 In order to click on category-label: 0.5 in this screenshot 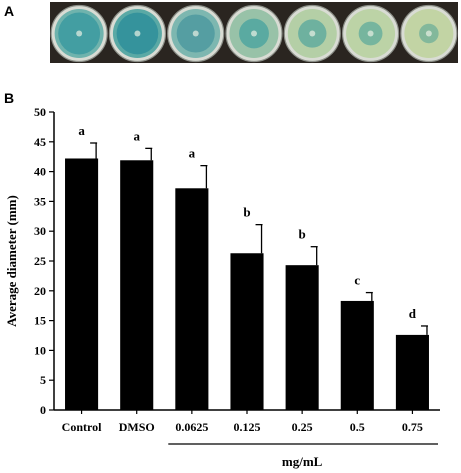, I will do `click(357, 427)`.